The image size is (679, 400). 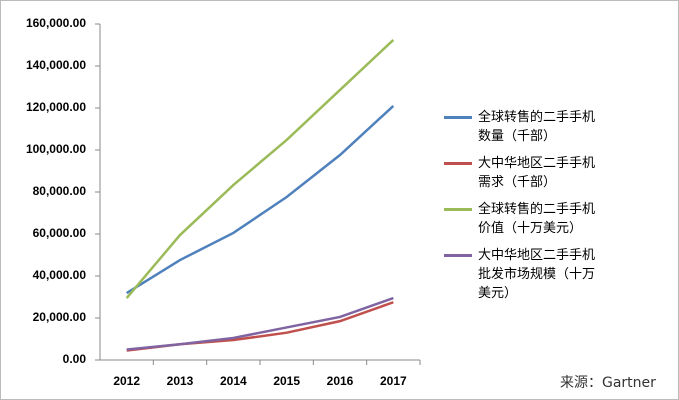 What do you see at coordinates (537, 219) in the screenshot?
I see `legend-label: 全球转售的二手手机价值（十万美元）` at bounding box center [537, 219].